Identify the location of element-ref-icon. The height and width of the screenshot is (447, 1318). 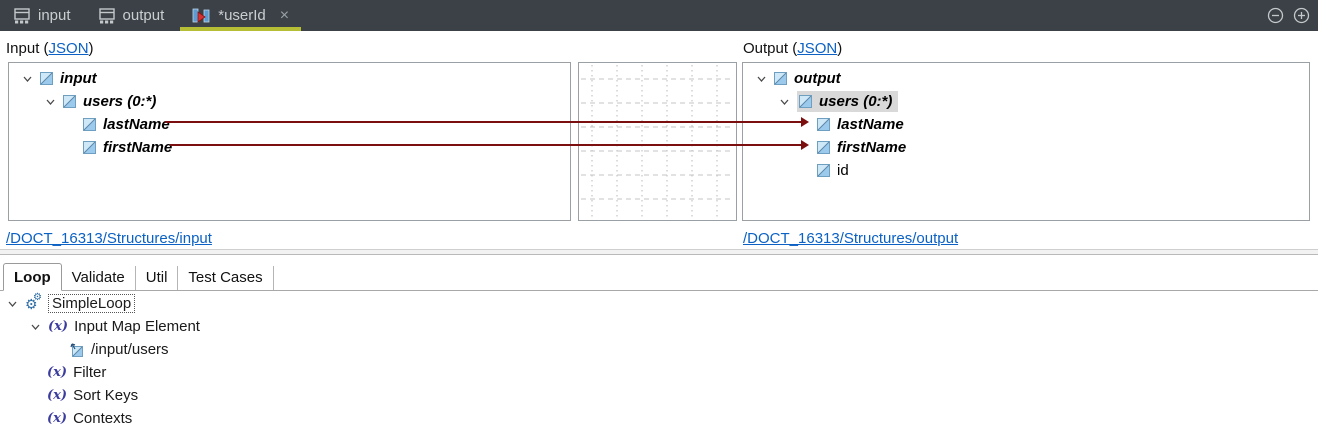
(76, 349).